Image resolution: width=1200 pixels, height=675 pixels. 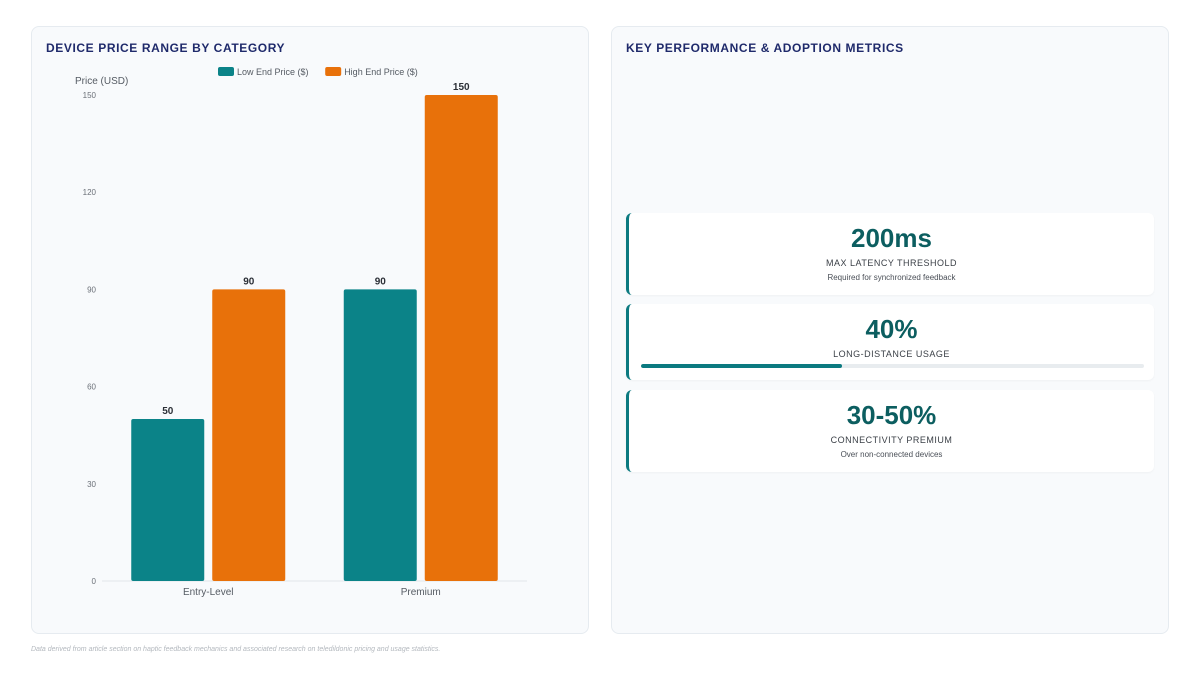 I want to click on metrics-title: KEY PERFORMANCE & ADOPTION METRICS, so click(x=765, y=48).